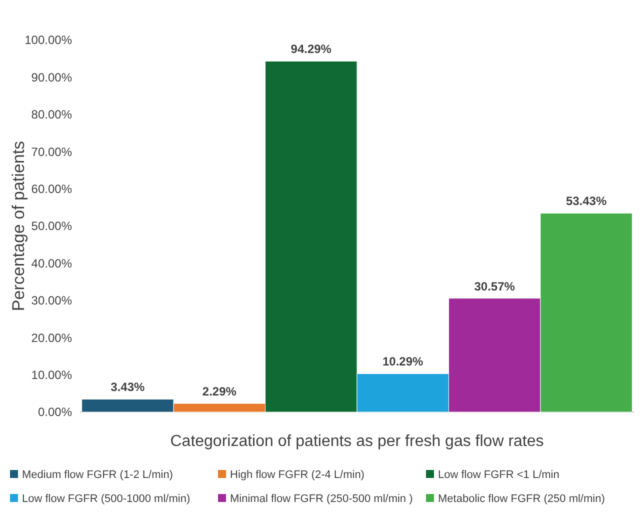 The width and height of the screenshot is (644, 512). I want to click on legend-label: Low flow FGFR (500-1000 ml/min), so click(106, 498).